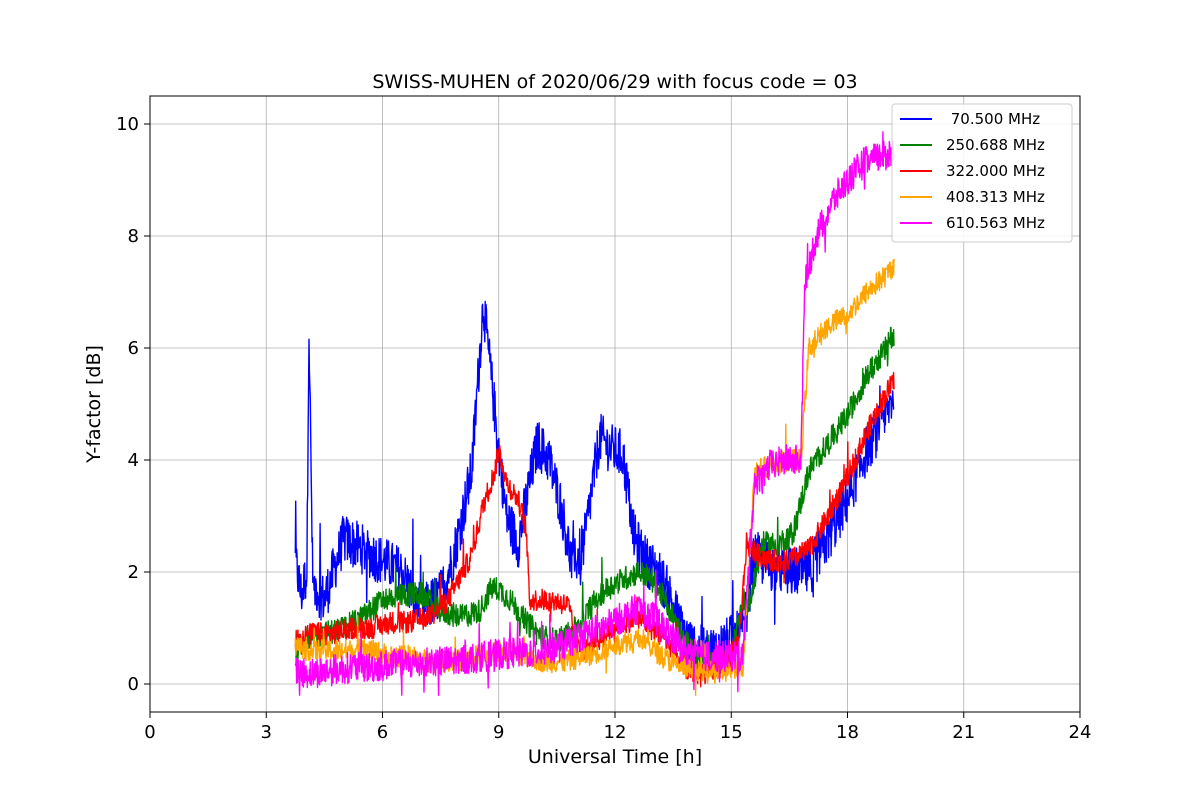 The image size is (1200, 804). What do you see at coordinates (133, 236) in the screenshot?
I see `y-tick-label: 8` at bounding box center [133, 236].